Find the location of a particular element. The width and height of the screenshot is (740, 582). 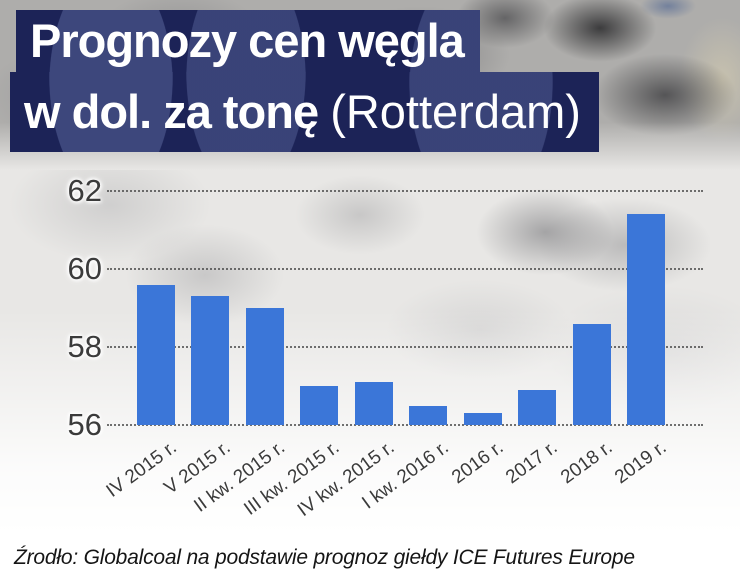

bar-2017-r- is located at coordinates (537, 407).